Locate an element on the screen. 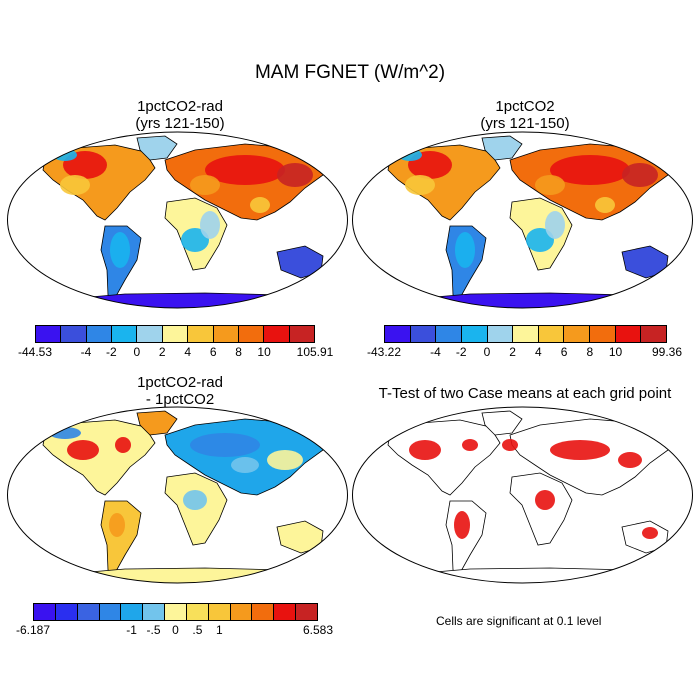  map-panel-difference is located at coordinates (177, 495).